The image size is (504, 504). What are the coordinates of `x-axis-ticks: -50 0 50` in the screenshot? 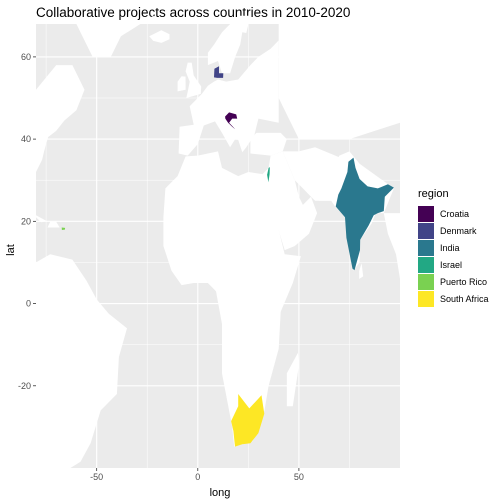 It's located at (197, 475).